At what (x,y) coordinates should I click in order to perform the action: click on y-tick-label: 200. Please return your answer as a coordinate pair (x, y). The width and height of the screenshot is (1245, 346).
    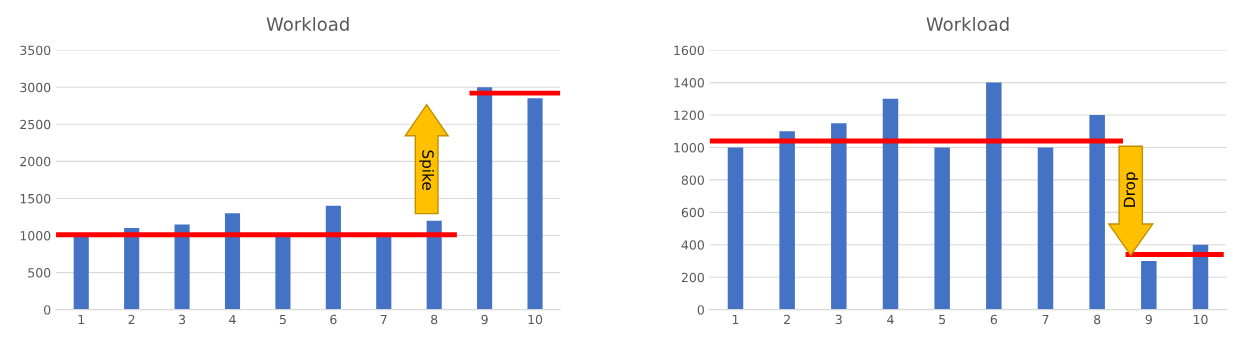
    Looking at the image, I should click on (692, 277).